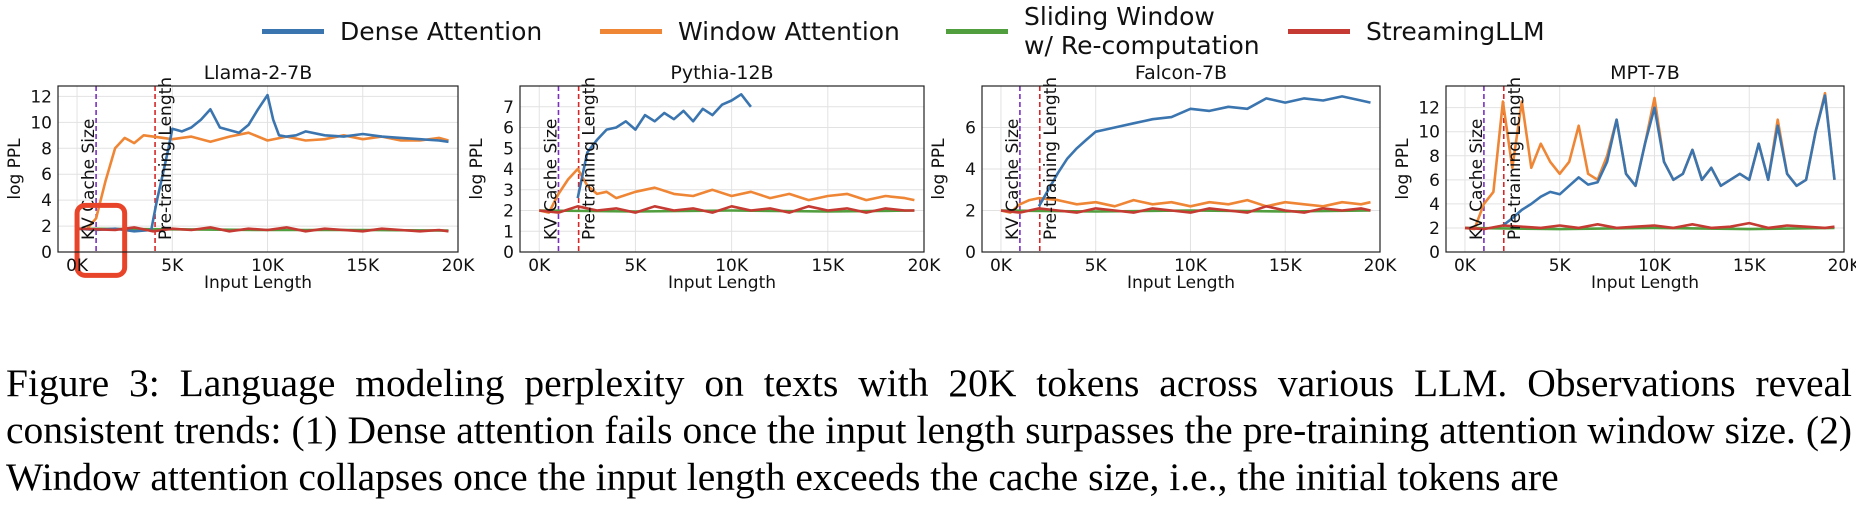  Describe the element at coordinates (508, 149) in the screenshot. I see `y-tick-label: 5` at that location.